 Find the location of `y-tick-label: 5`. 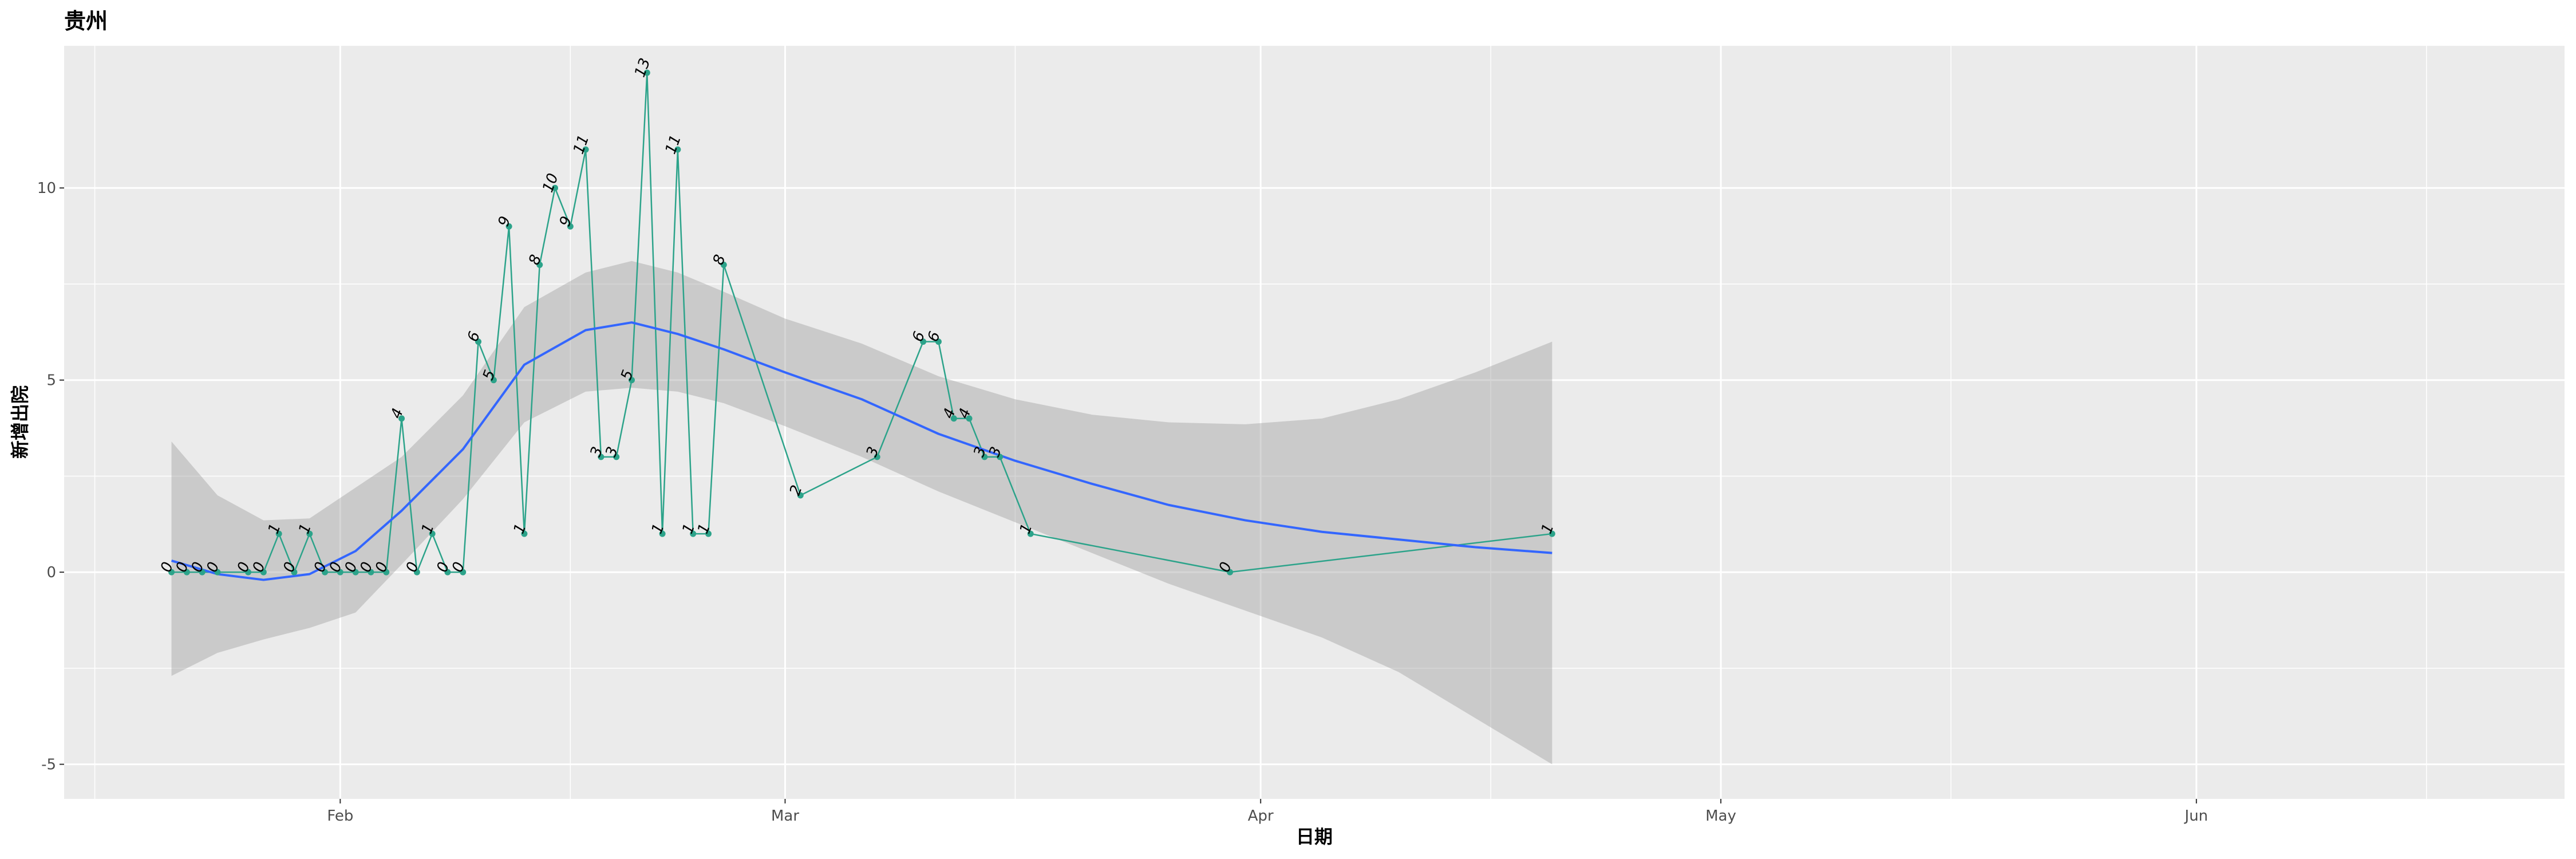

y-tick-label: 5 is located at coordinates (51, 380).